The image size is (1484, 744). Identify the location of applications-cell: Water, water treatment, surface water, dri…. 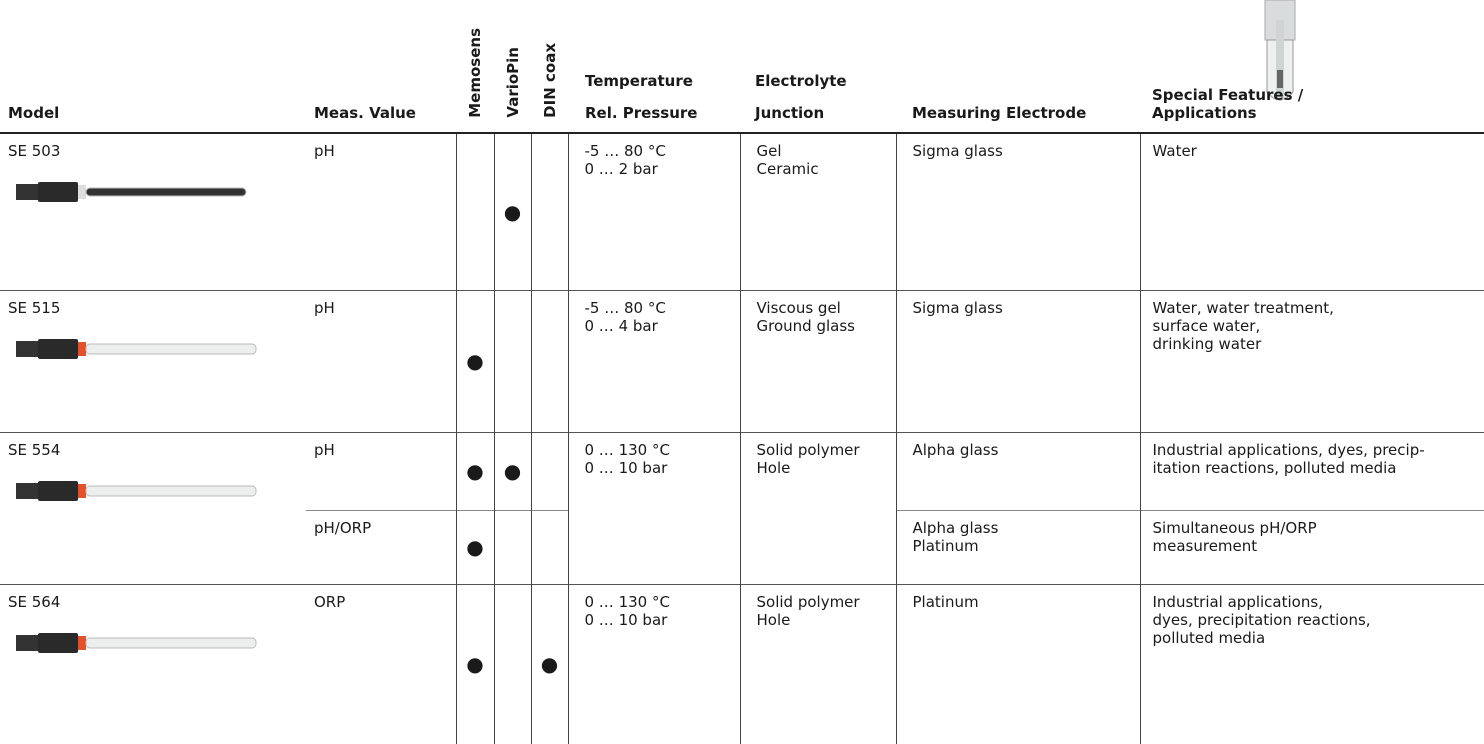
(1311, 360).